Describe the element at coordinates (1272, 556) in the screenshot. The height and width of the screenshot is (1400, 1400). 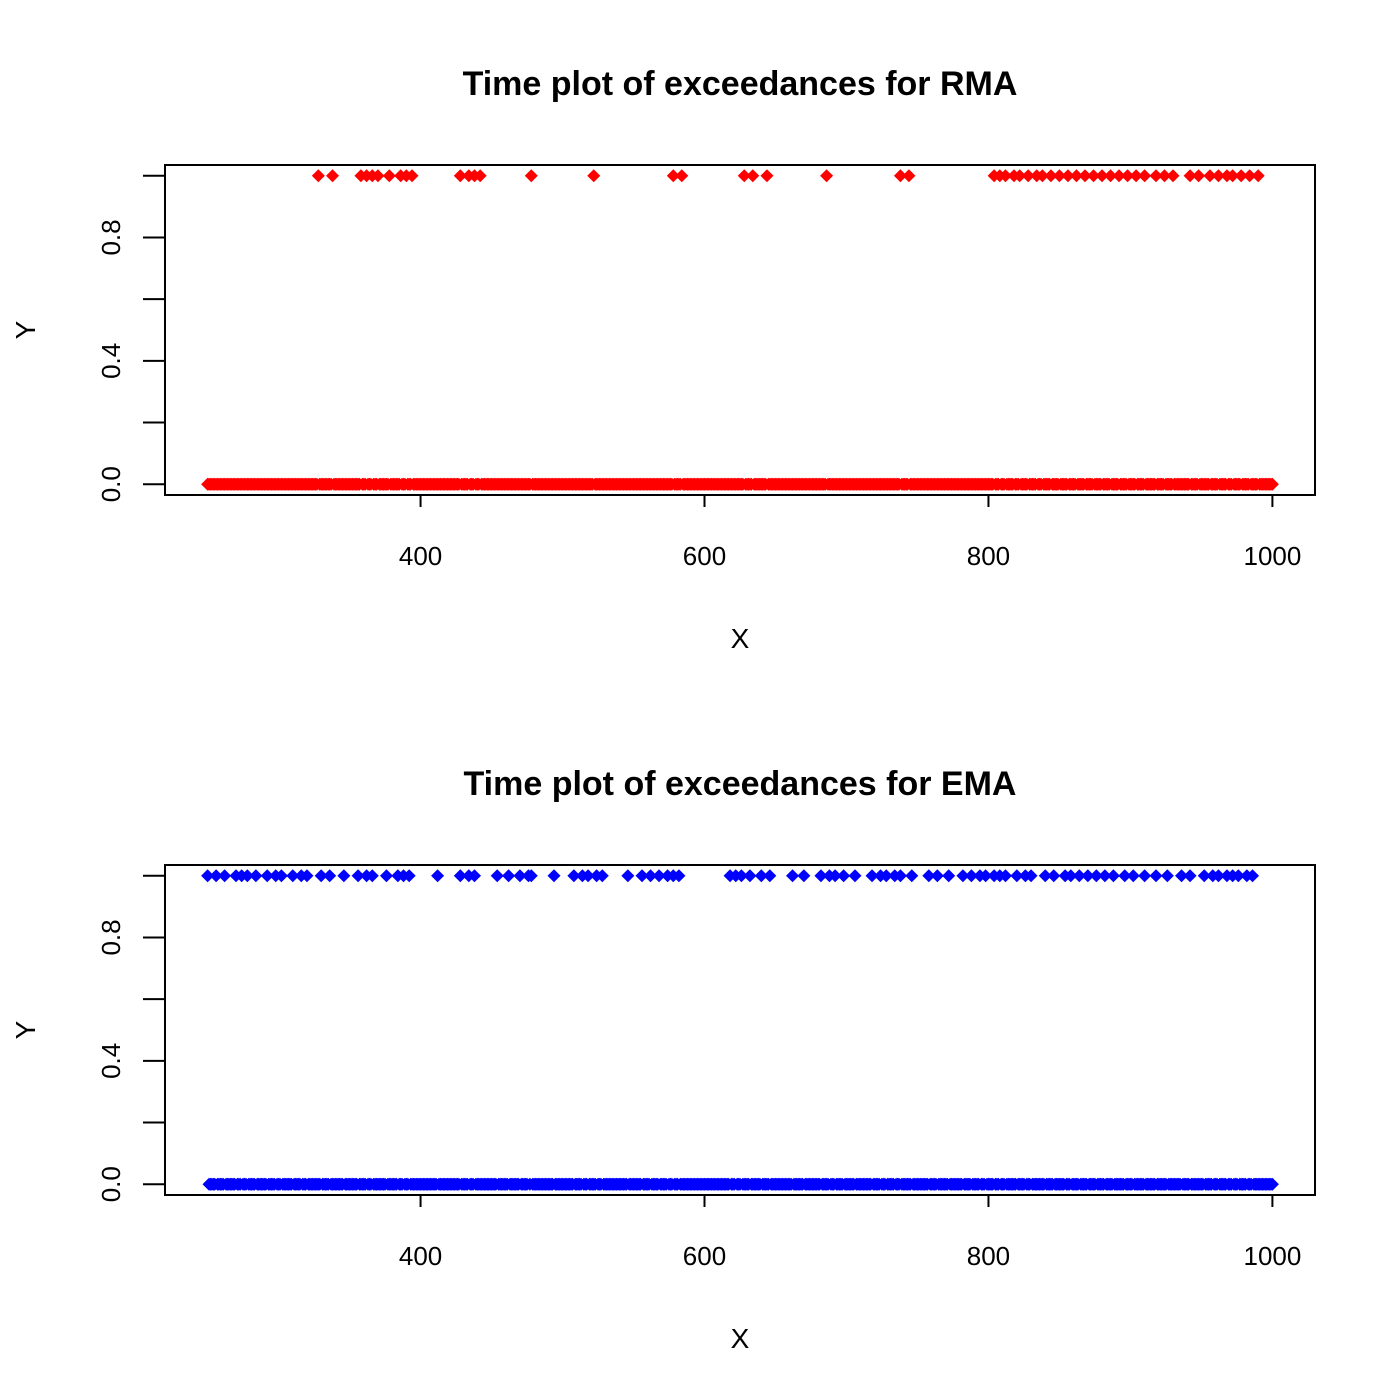
I see `rma-x-tick-label: 1000` at that location.